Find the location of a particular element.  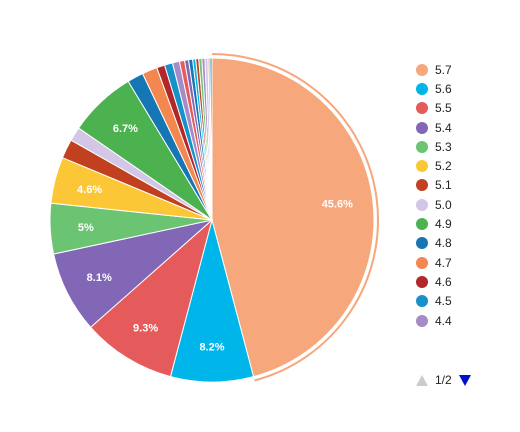

legend-label: 4.5 is located at coordinates (443, 301).